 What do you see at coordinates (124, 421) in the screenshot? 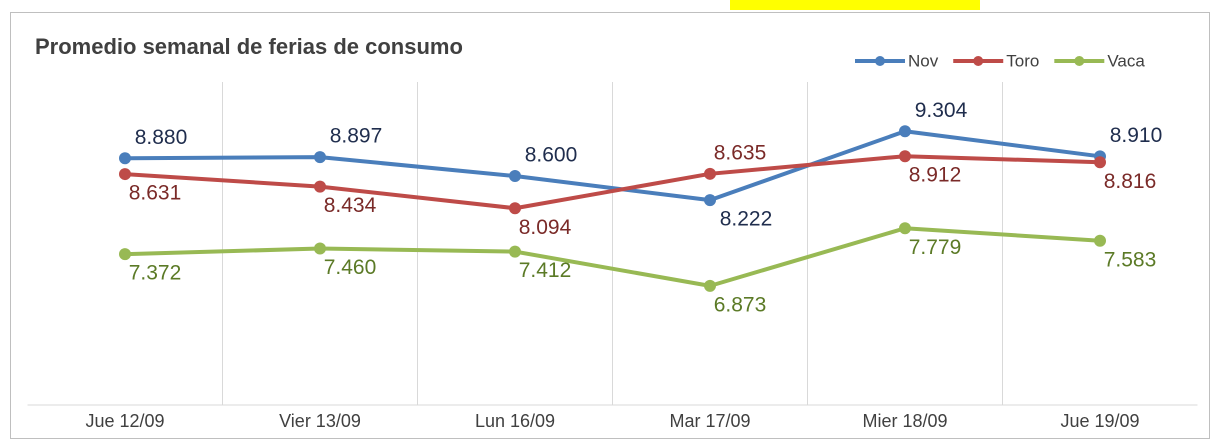
I see `x-tick-label: Jue 12/09` at bounding box center [124, 421].